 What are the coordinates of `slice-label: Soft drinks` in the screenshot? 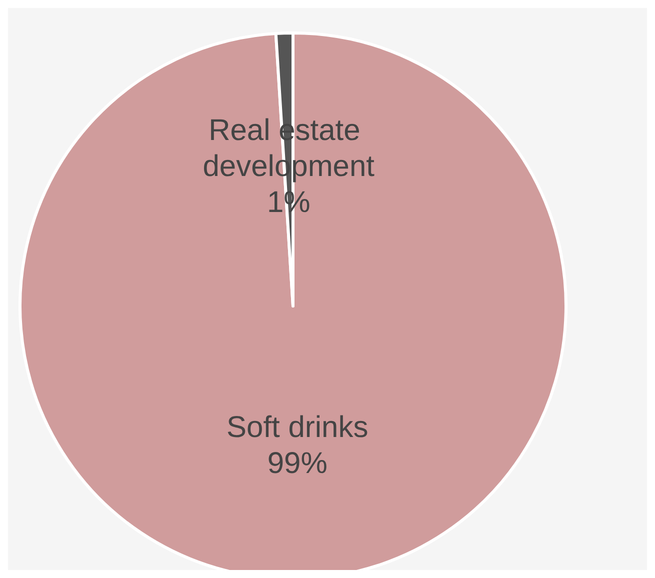 It's located at (297, 427).